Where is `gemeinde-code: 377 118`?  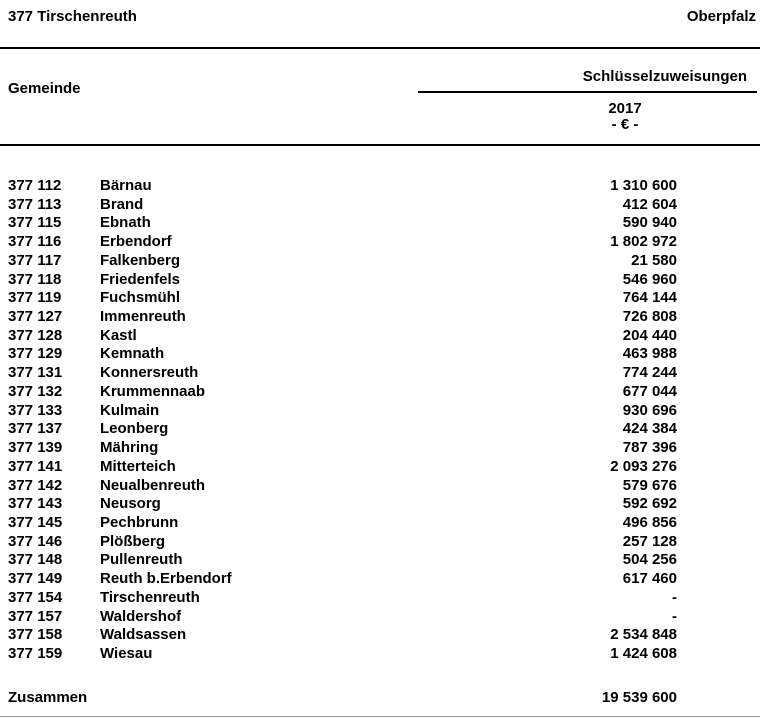 gemeinde-code: 377 118 is located at coordinates (35, 279).